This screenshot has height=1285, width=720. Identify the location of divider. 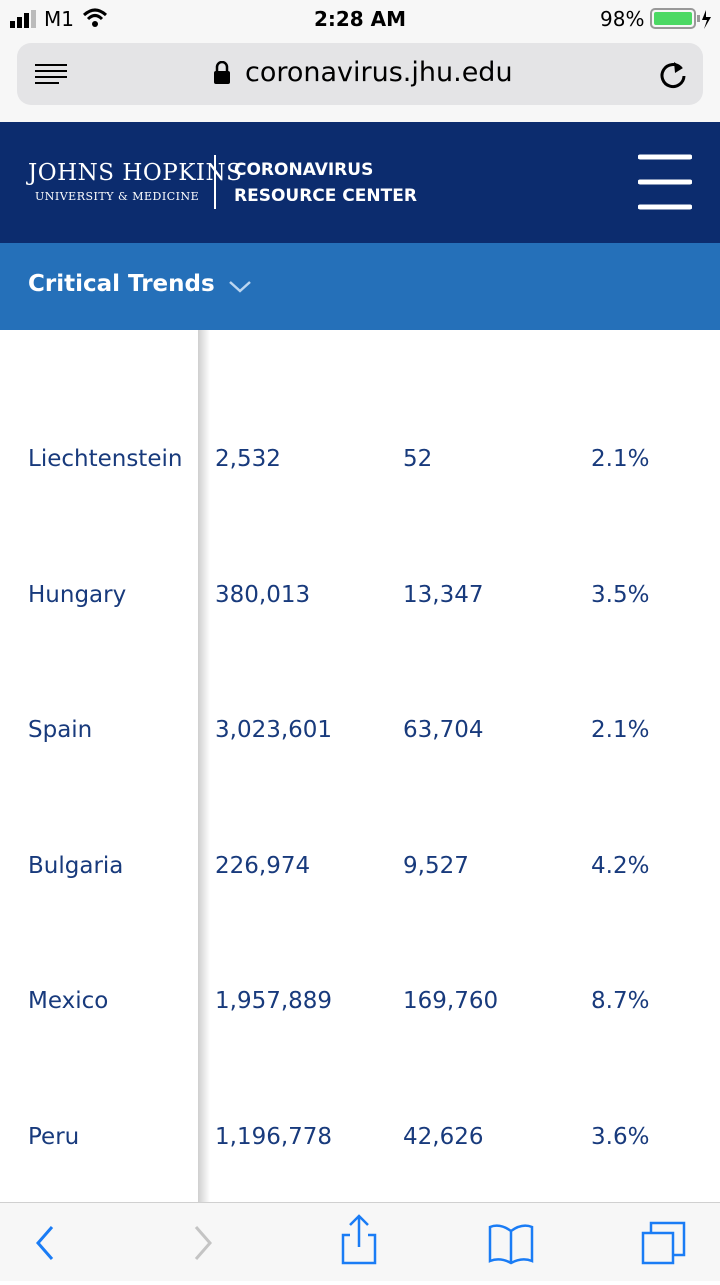
(215, 182).